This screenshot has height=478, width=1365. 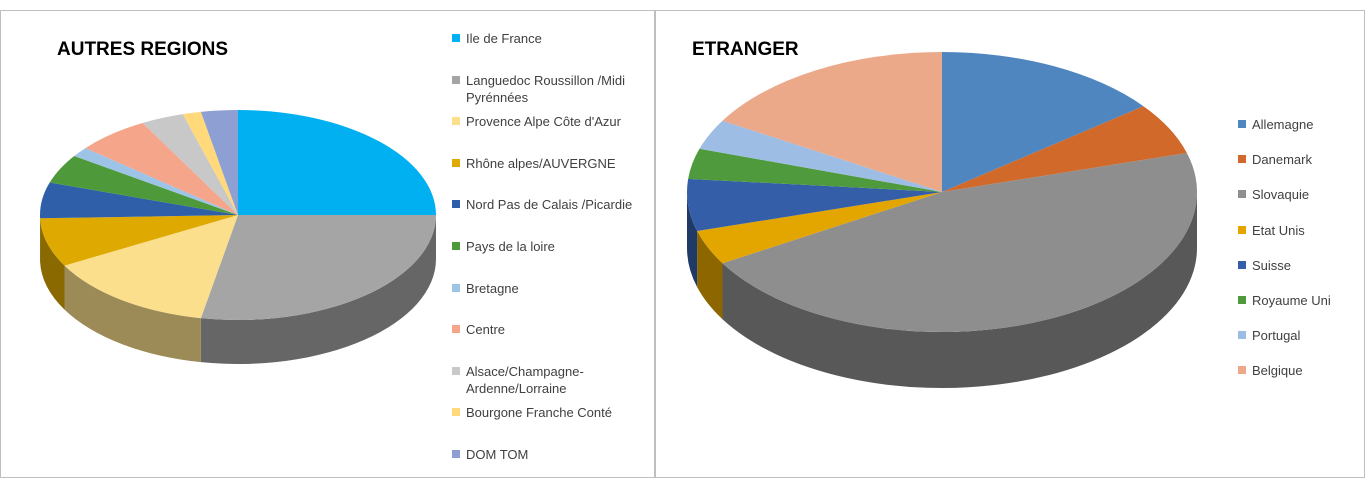 I want to click on legend-label: Pays de la loire, so click(x=510, y=246).